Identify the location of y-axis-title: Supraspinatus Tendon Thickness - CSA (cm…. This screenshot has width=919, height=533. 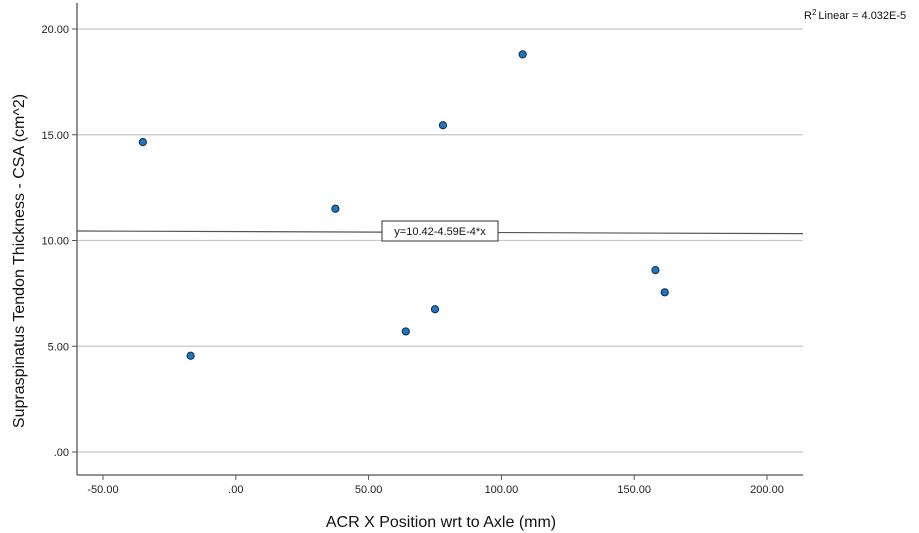
(19, 261).